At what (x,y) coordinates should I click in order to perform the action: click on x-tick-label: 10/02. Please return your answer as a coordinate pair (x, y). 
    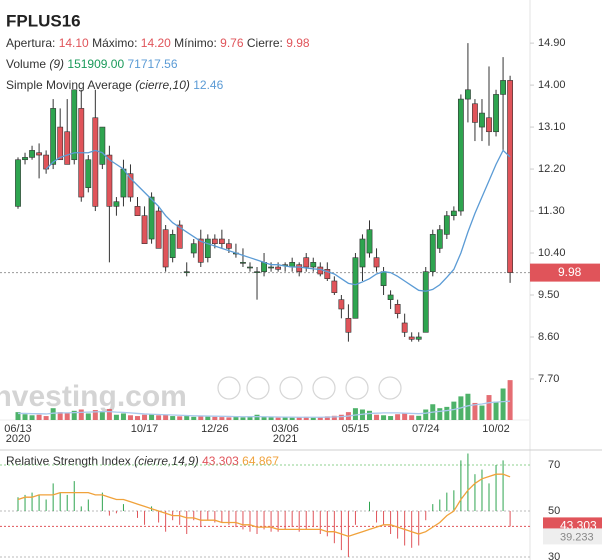
    Looking at the image, I should click on (496, 429).